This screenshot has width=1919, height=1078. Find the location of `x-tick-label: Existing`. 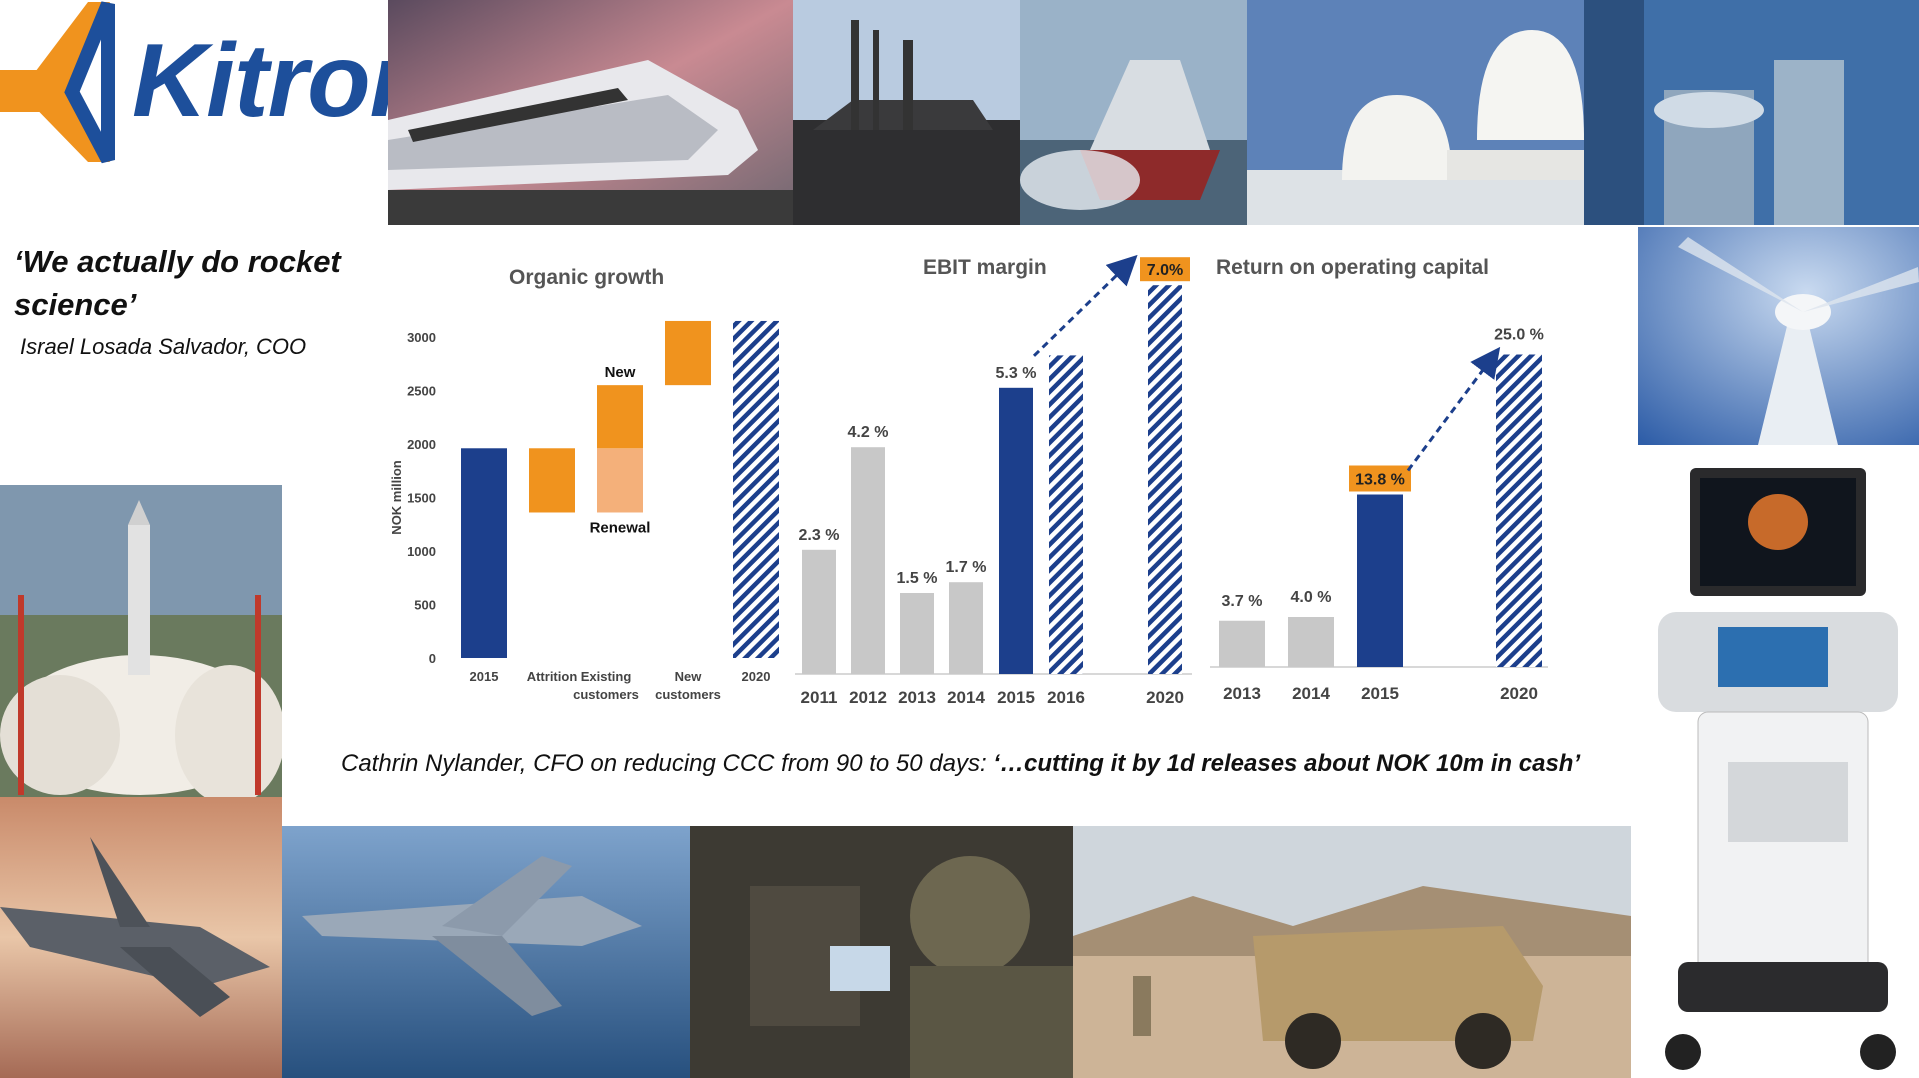

x-tick-label: Existing is located at coordinates (606, 676).